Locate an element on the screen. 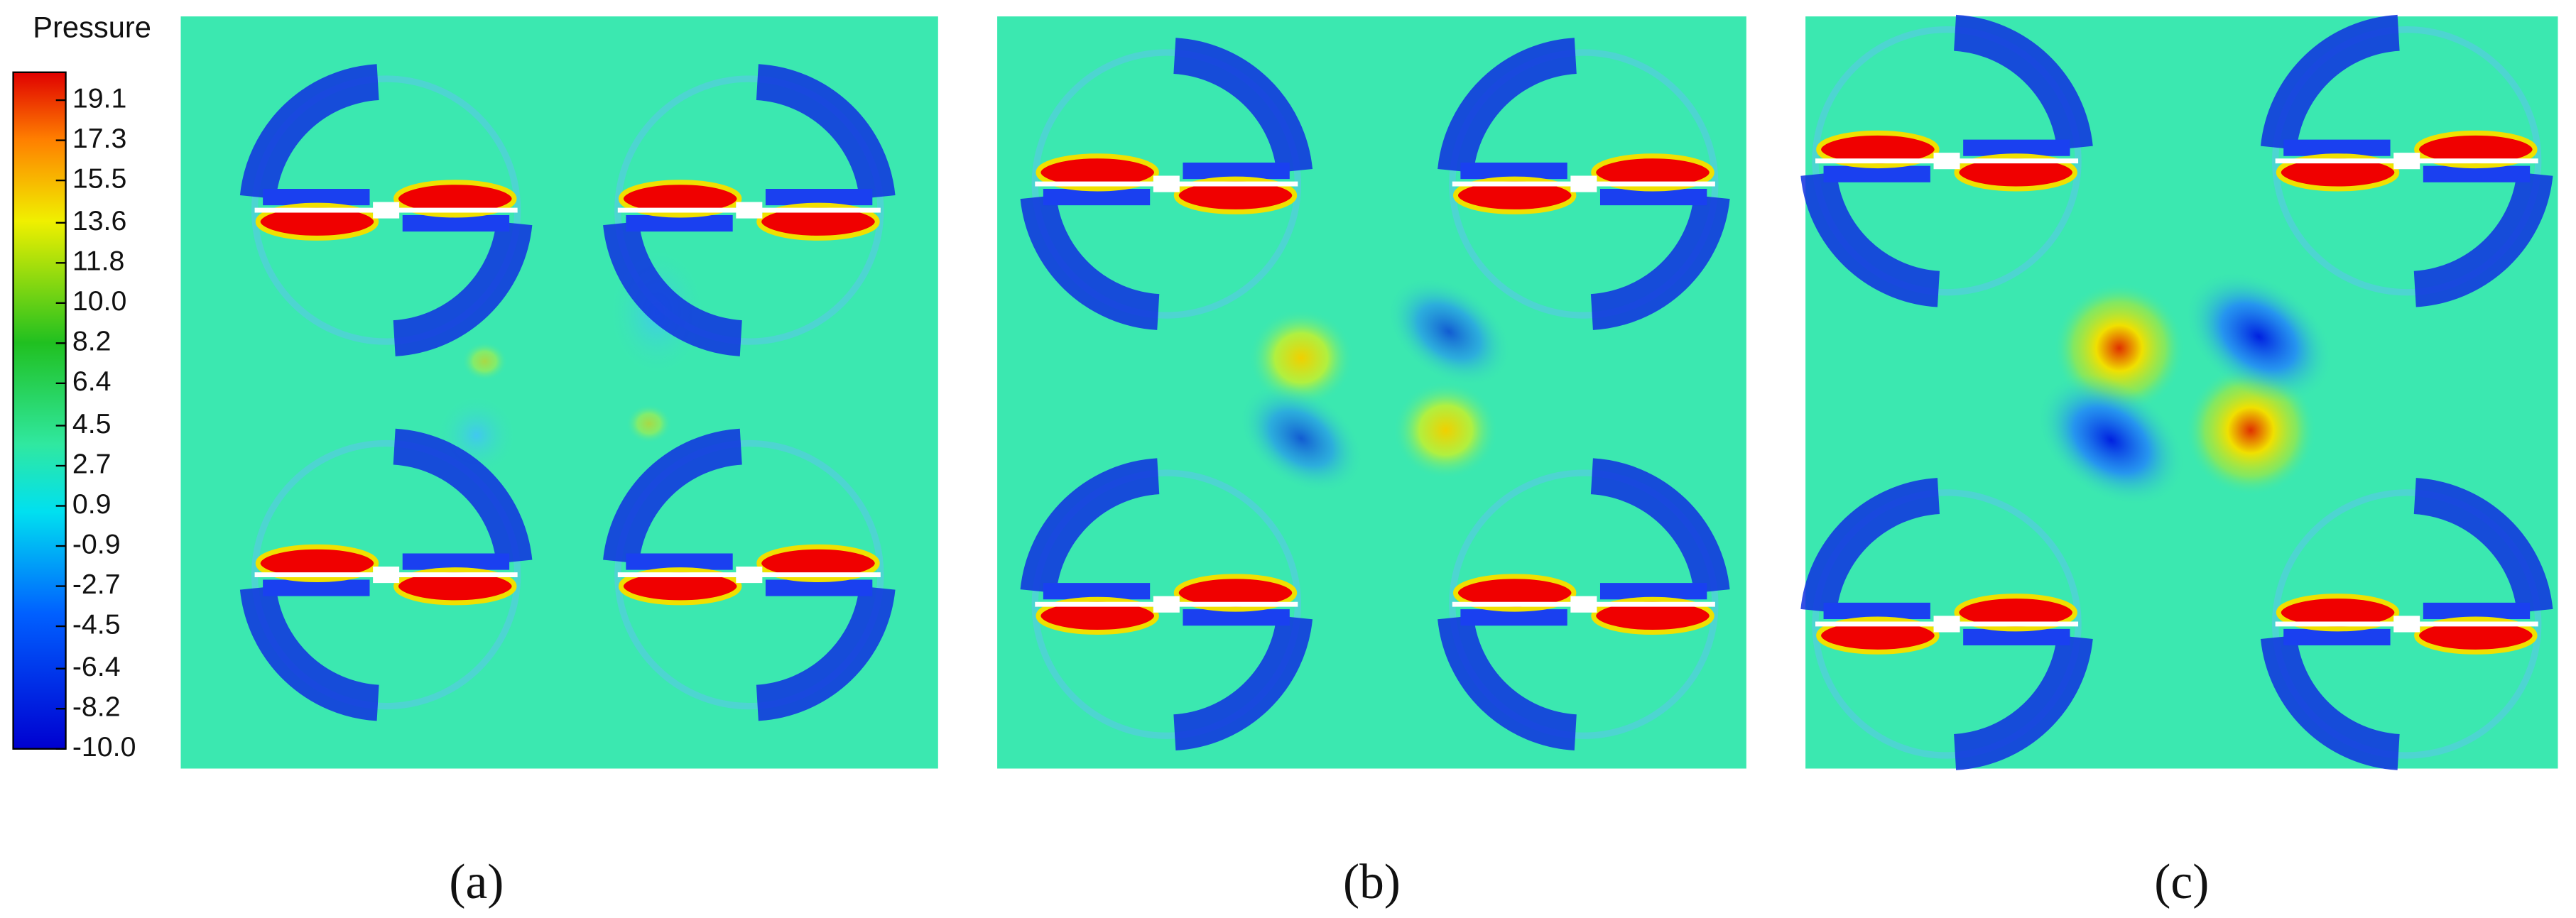  colorbar-tick-label: 17.3 is located at coordinates (99, 138).